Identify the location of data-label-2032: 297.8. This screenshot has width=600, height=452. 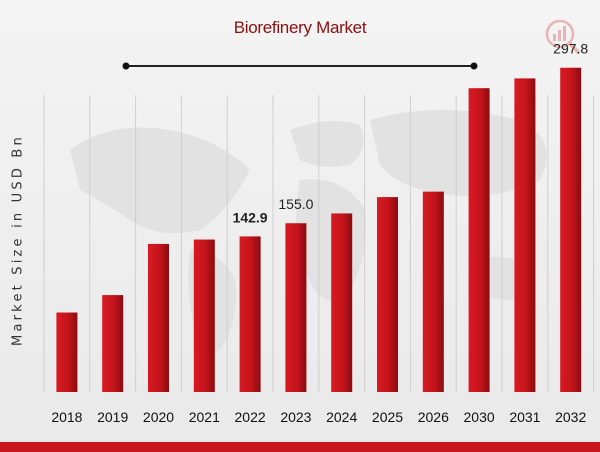
(570, 49).